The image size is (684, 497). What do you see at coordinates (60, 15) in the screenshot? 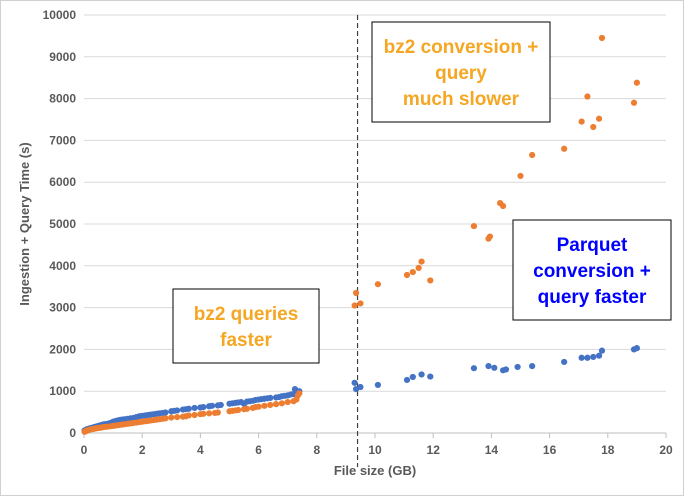
I see `y-tick-label: 10000` at bounding box center [60, 15].